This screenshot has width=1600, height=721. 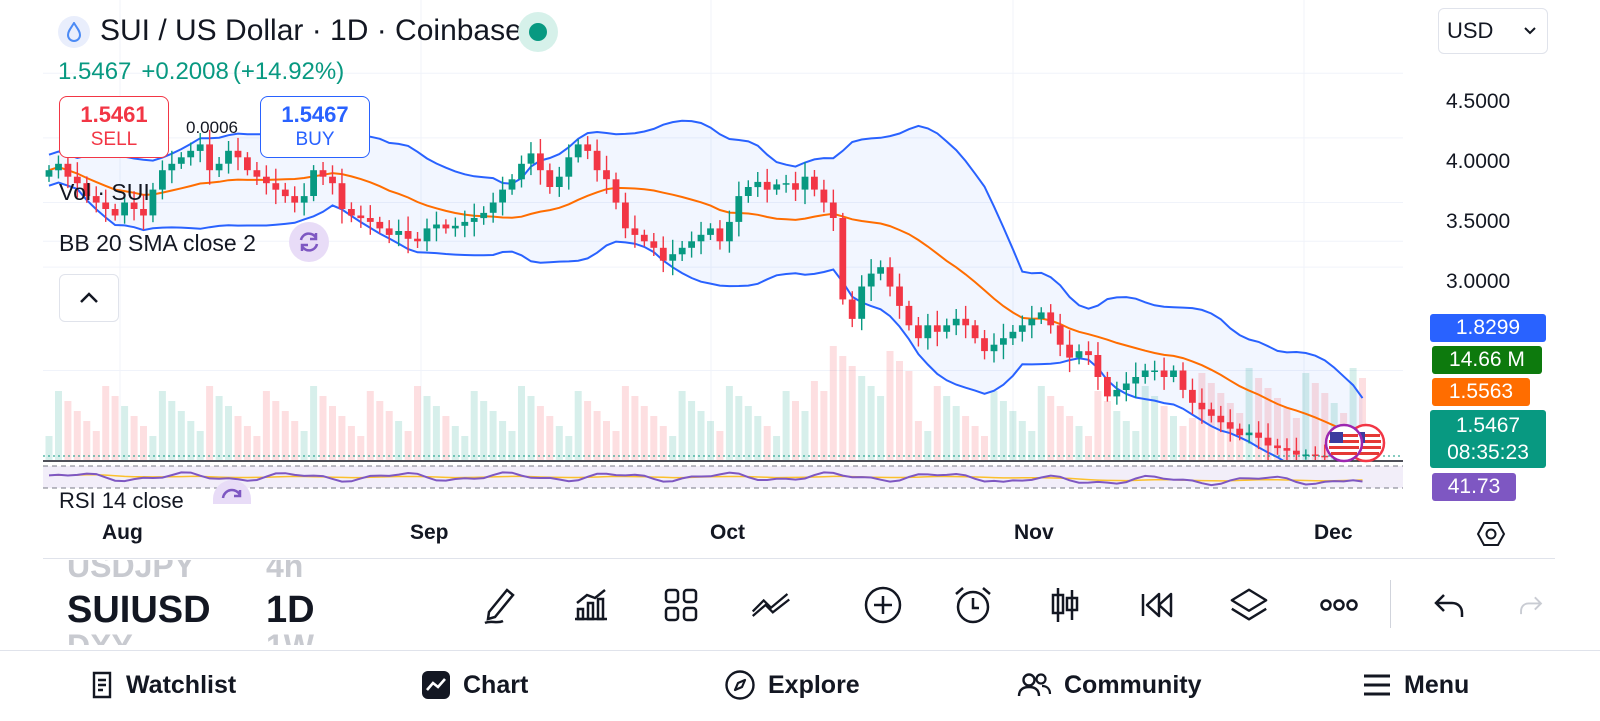 I want to click on chart-type-button, so click(x=1065, y=605).